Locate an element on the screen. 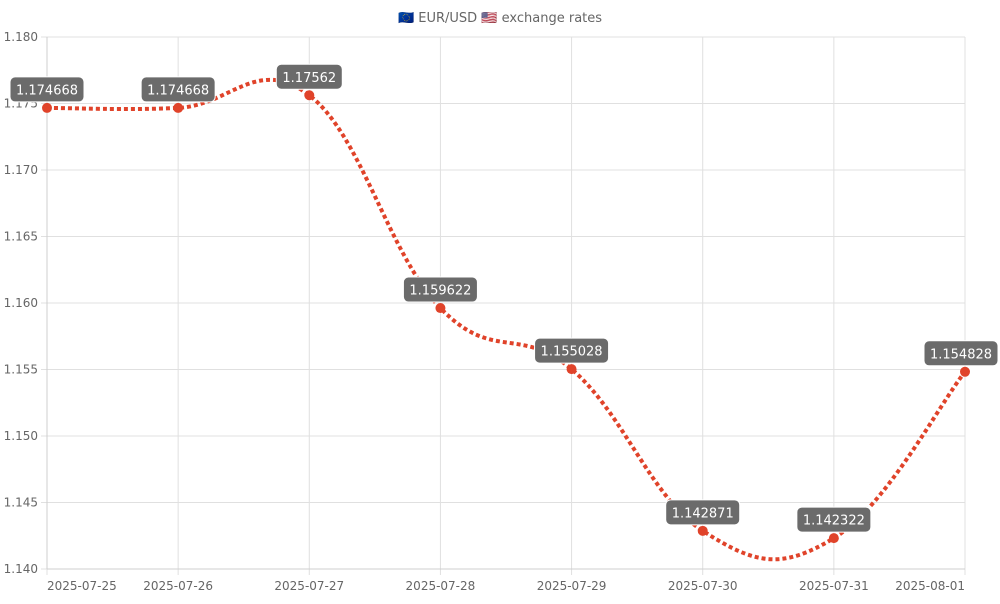 Image resolution: width=1000 pixels, height=604 pixels. data-label: 1.154828 is located at coordinates (961, 354).